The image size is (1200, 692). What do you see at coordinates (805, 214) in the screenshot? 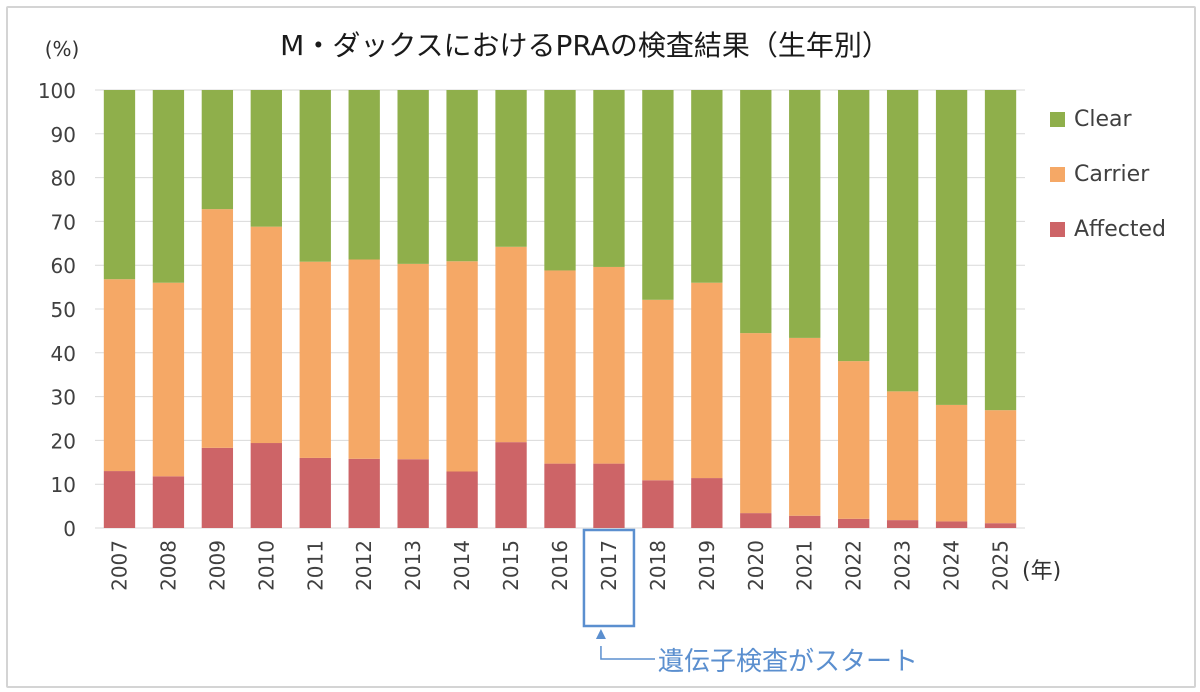
I see `bar-clear-2021` at bounding box center [805, 214].